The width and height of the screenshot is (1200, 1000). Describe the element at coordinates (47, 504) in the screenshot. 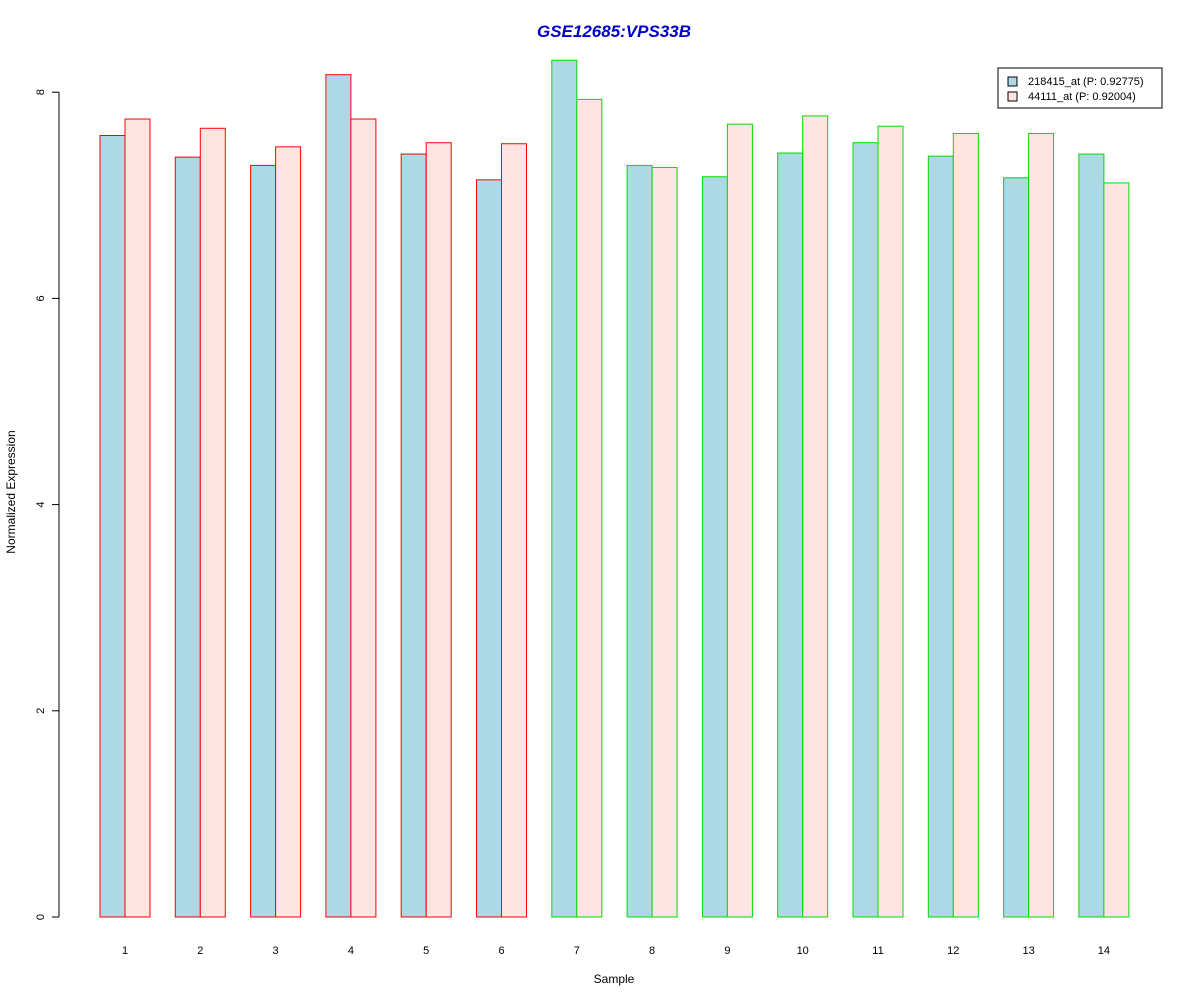

I see `y-axis: 0 2 4 6 8` at that location.